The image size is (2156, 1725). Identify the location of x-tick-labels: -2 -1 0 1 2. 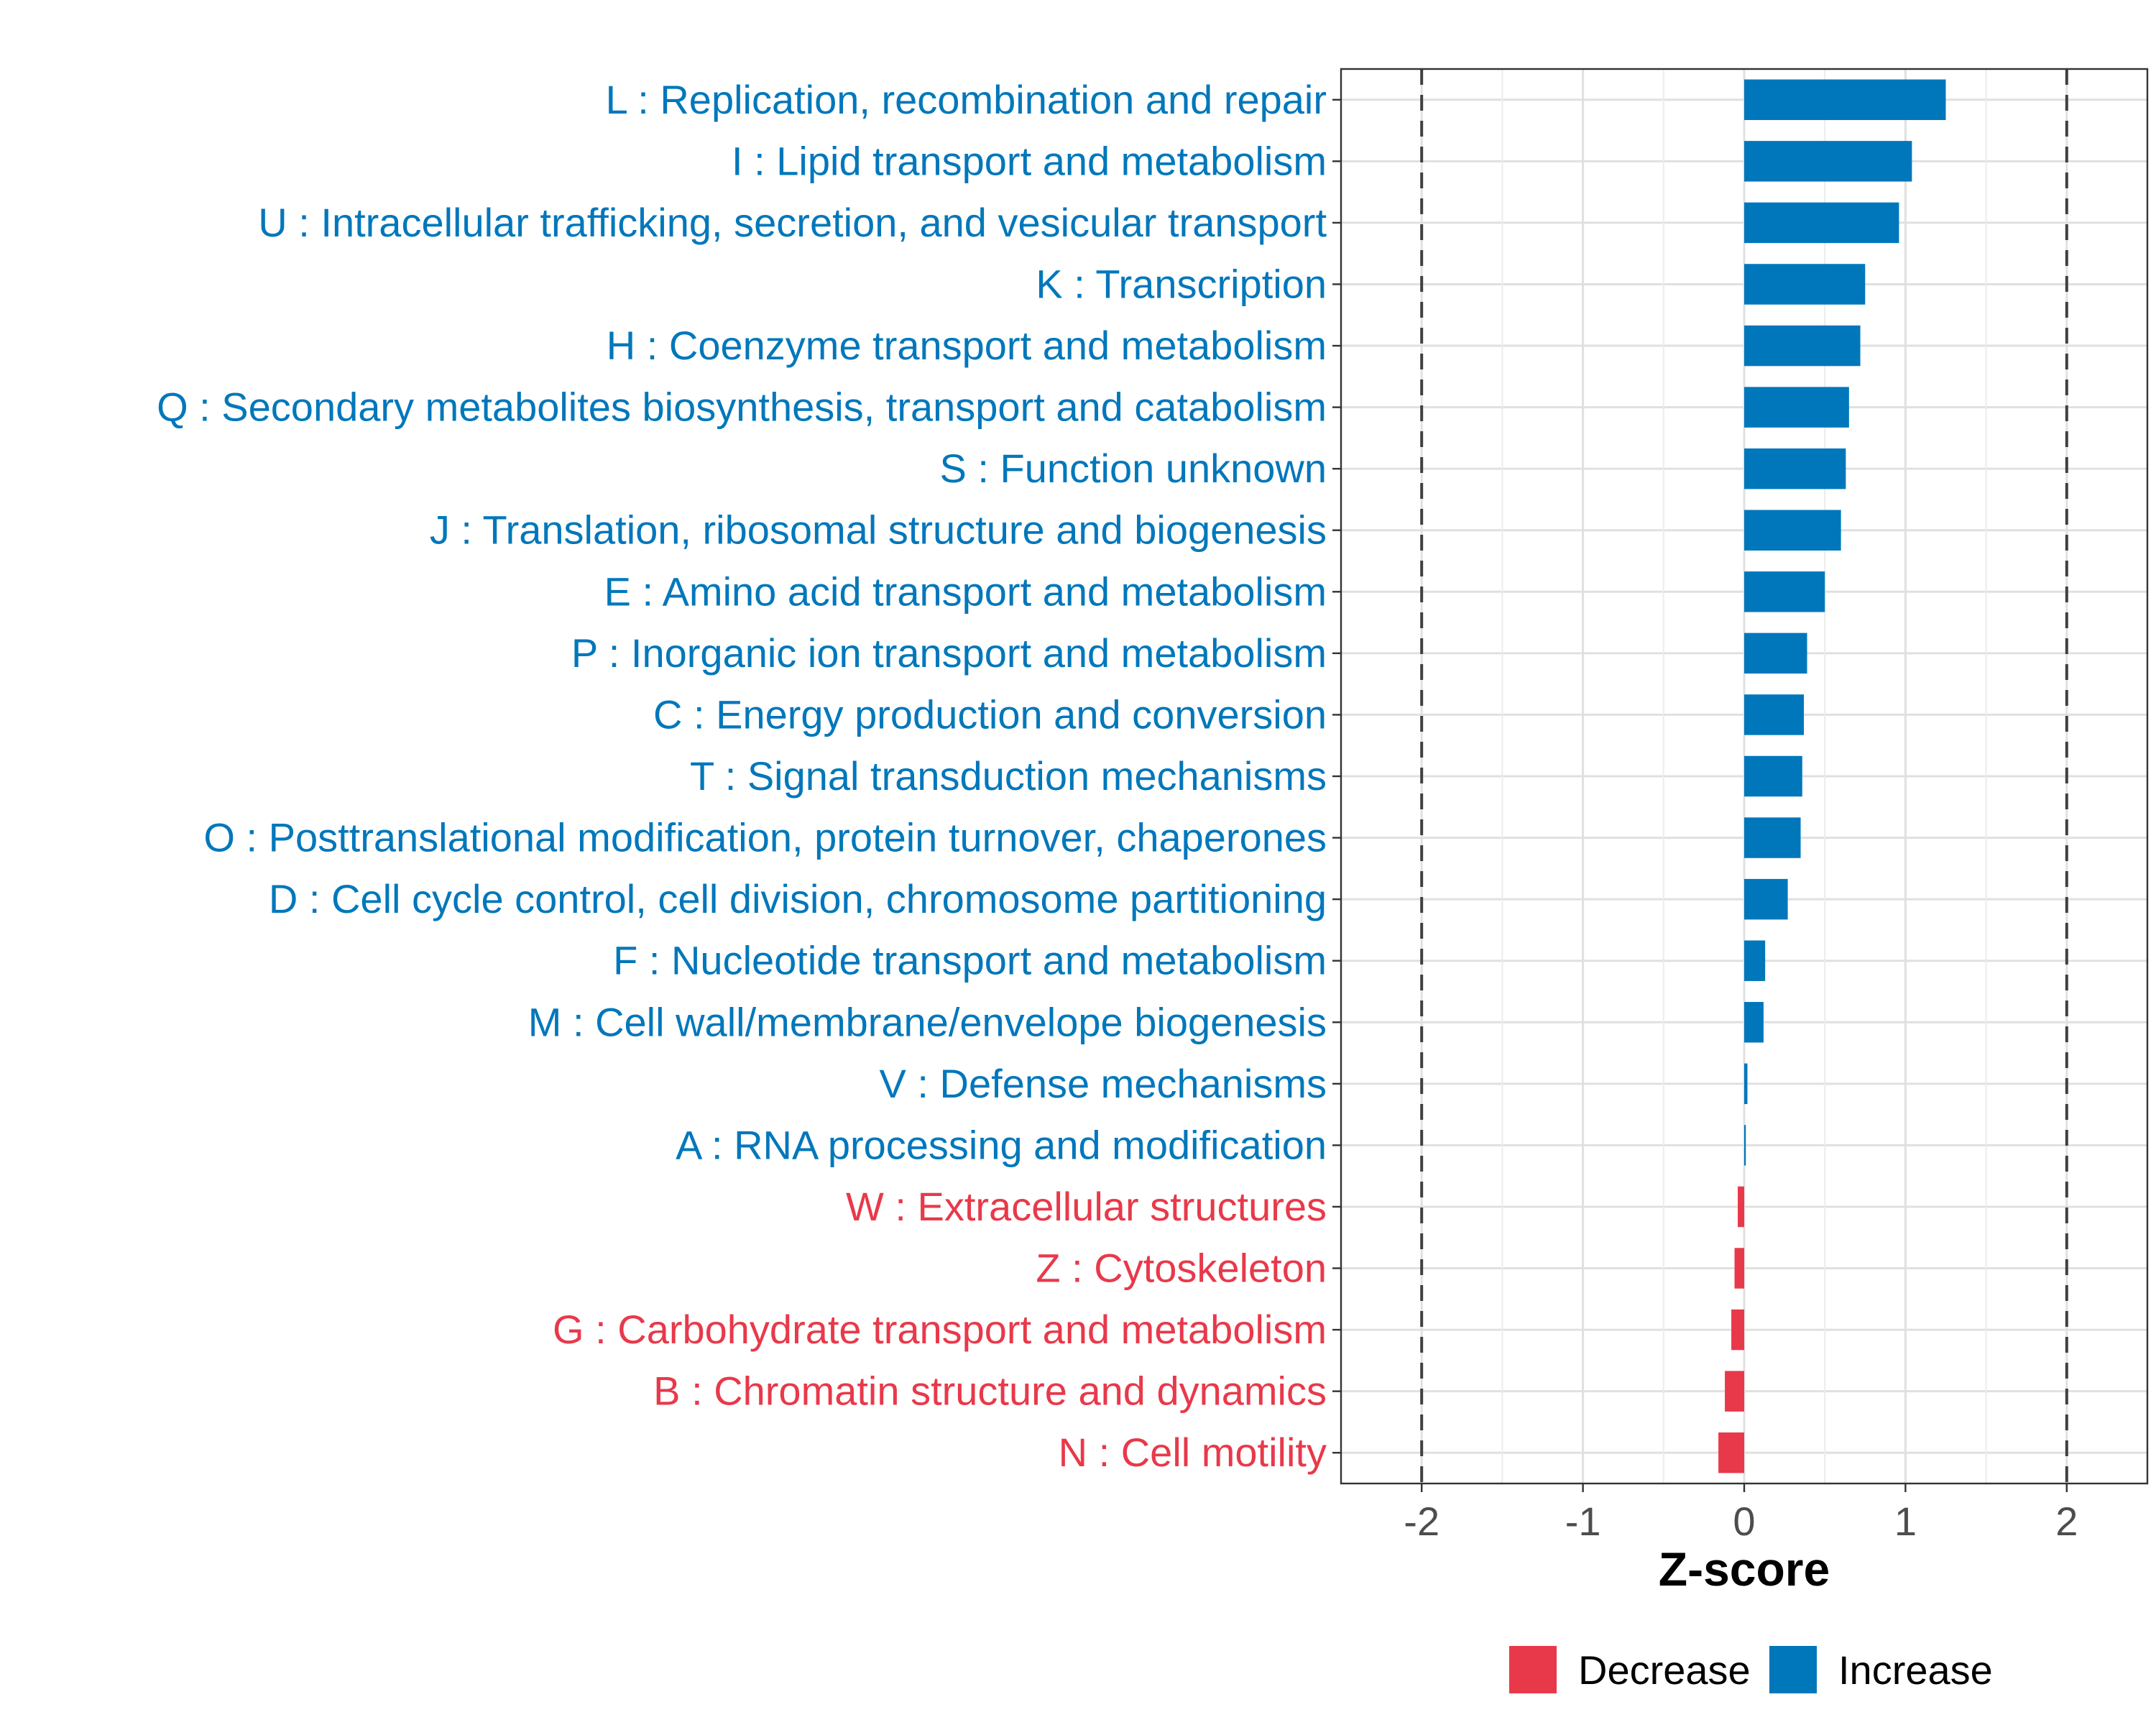
(1741, 1521).